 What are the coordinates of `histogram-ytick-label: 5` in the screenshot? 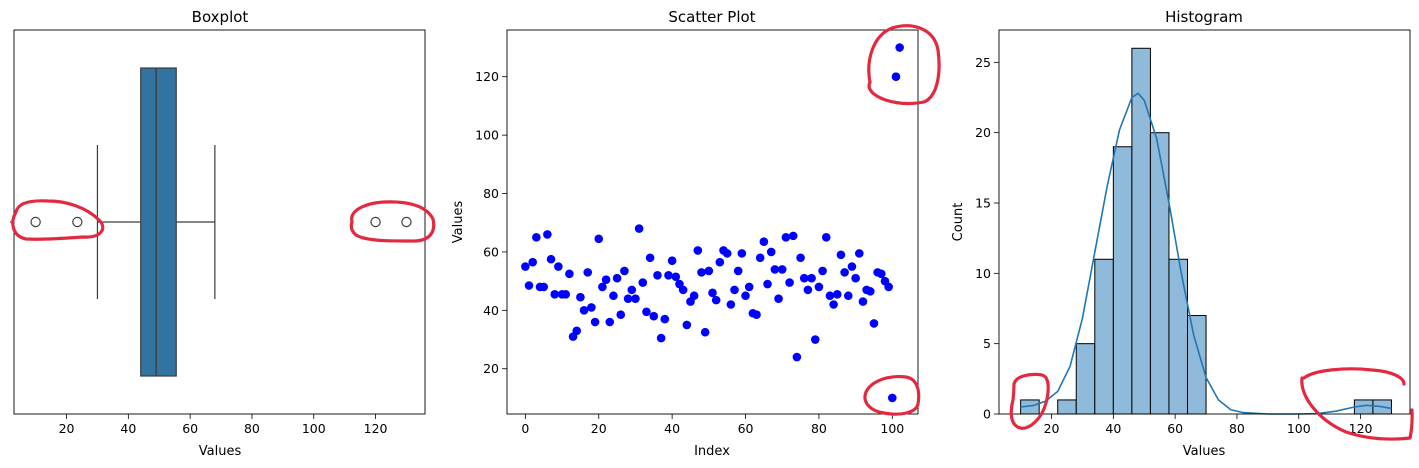 It's located at (987, 343).